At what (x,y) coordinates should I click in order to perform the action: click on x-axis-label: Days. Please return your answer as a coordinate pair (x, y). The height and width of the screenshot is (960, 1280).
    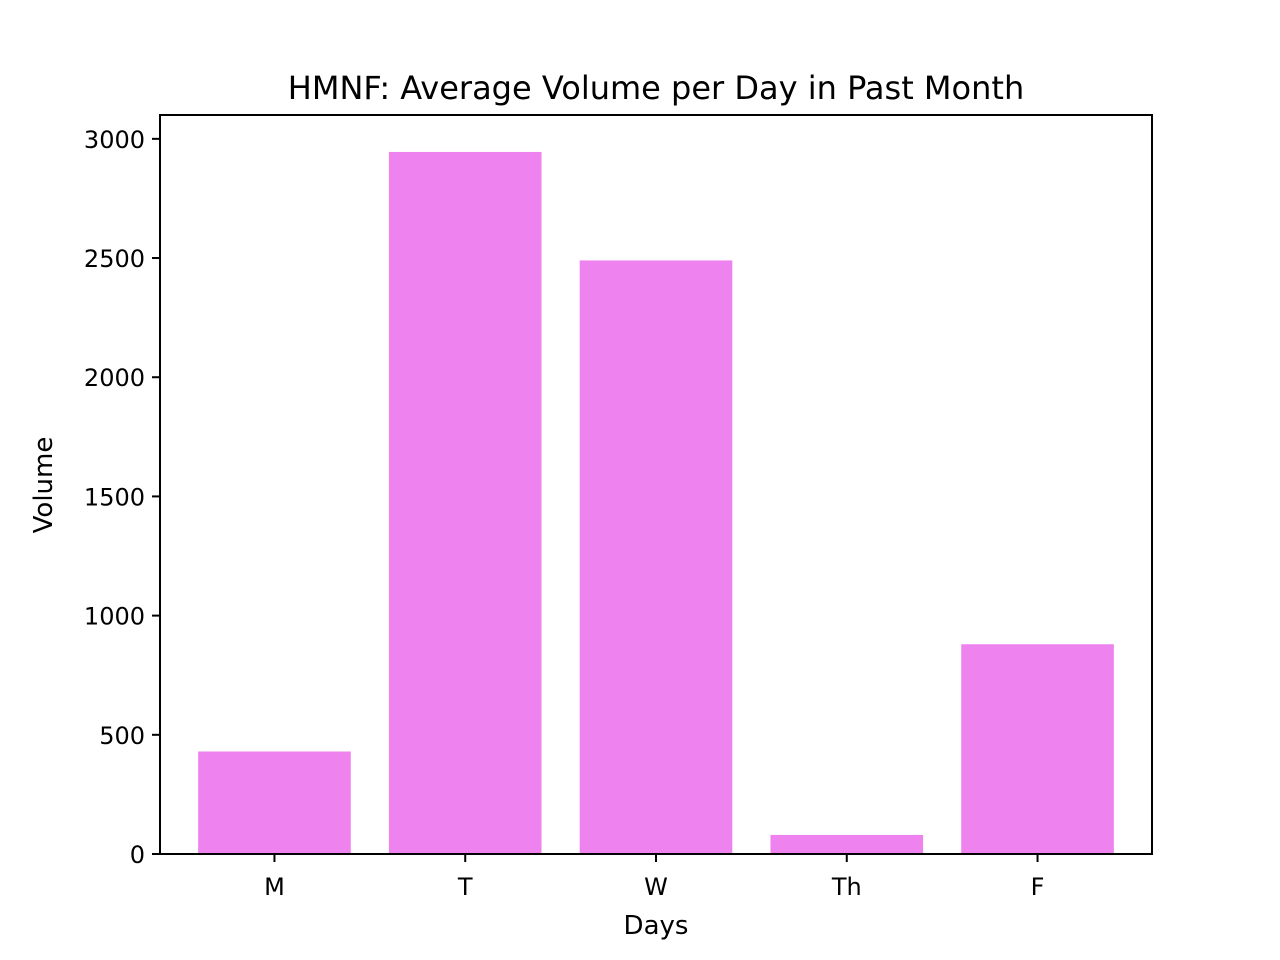
    Looking at the image, I should click on (656, 926).